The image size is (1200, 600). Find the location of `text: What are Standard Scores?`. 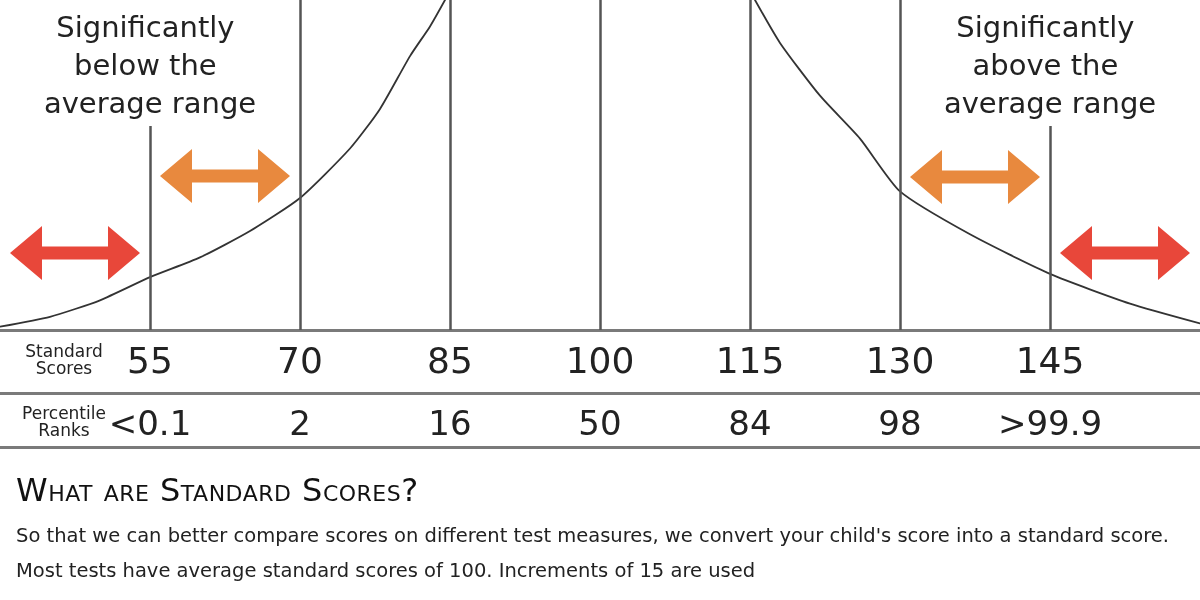

text: What are Standard Scores? is located at coordinates (217, 490).